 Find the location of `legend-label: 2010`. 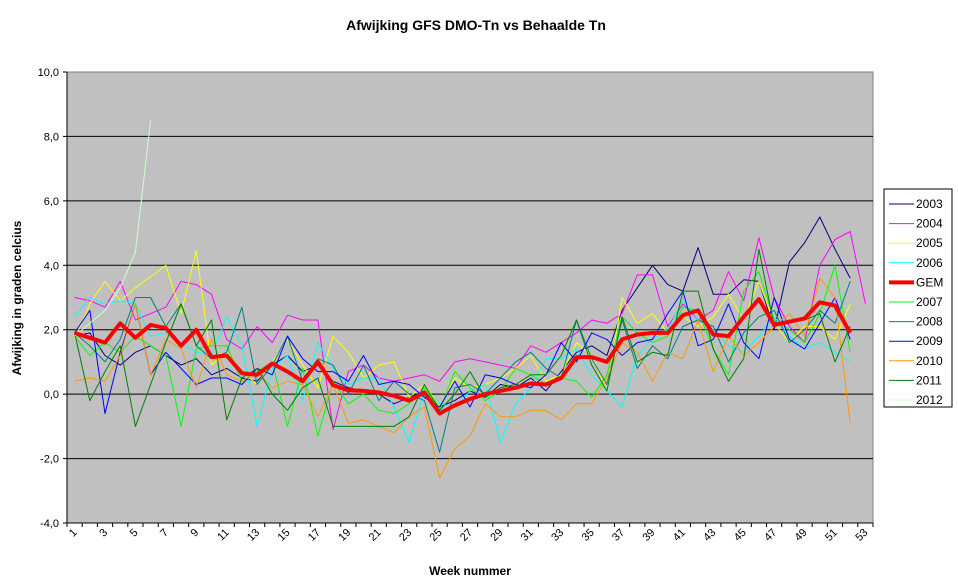

legend-label: 2010 is located at coordinates (929, 361).